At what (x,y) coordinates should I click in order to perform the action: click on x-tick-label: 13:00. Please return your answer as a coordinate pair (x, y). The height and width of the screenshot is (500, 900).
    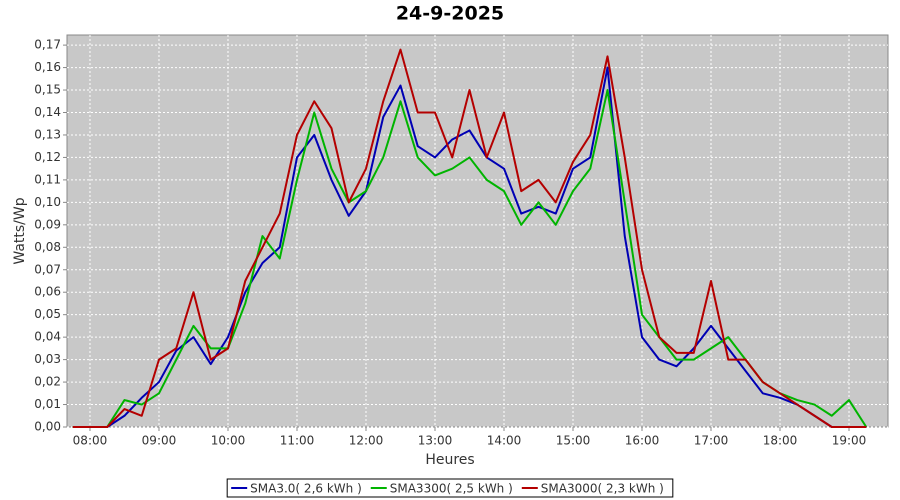
    Looking at the image, I should click on (435, 441).